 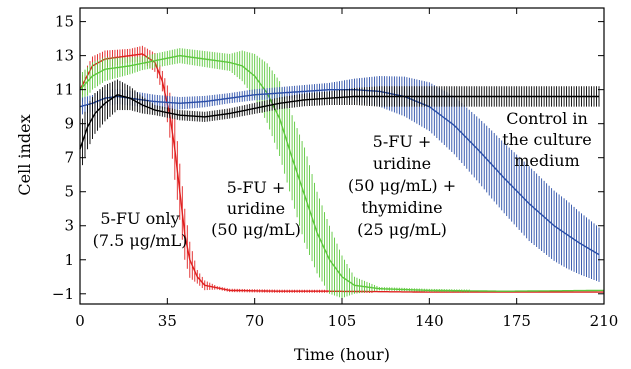 I want to click on y-tick-label: 13, so click(x=64, y=56).